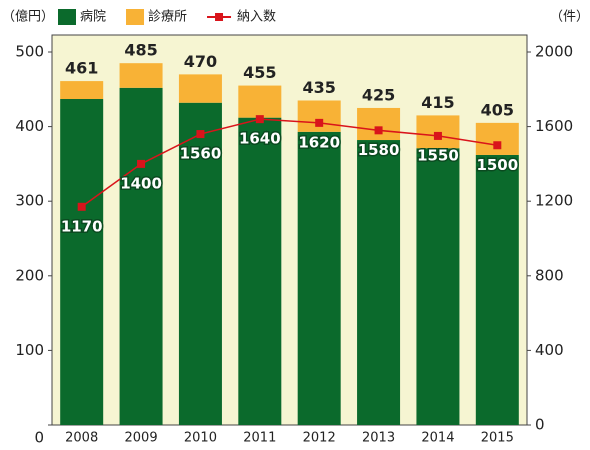 The width and height of the screenshot is (590, 450). Describe the element at coordinates (259, 438) in the screenshot. I see `x-tick-label: 2011` at that location.